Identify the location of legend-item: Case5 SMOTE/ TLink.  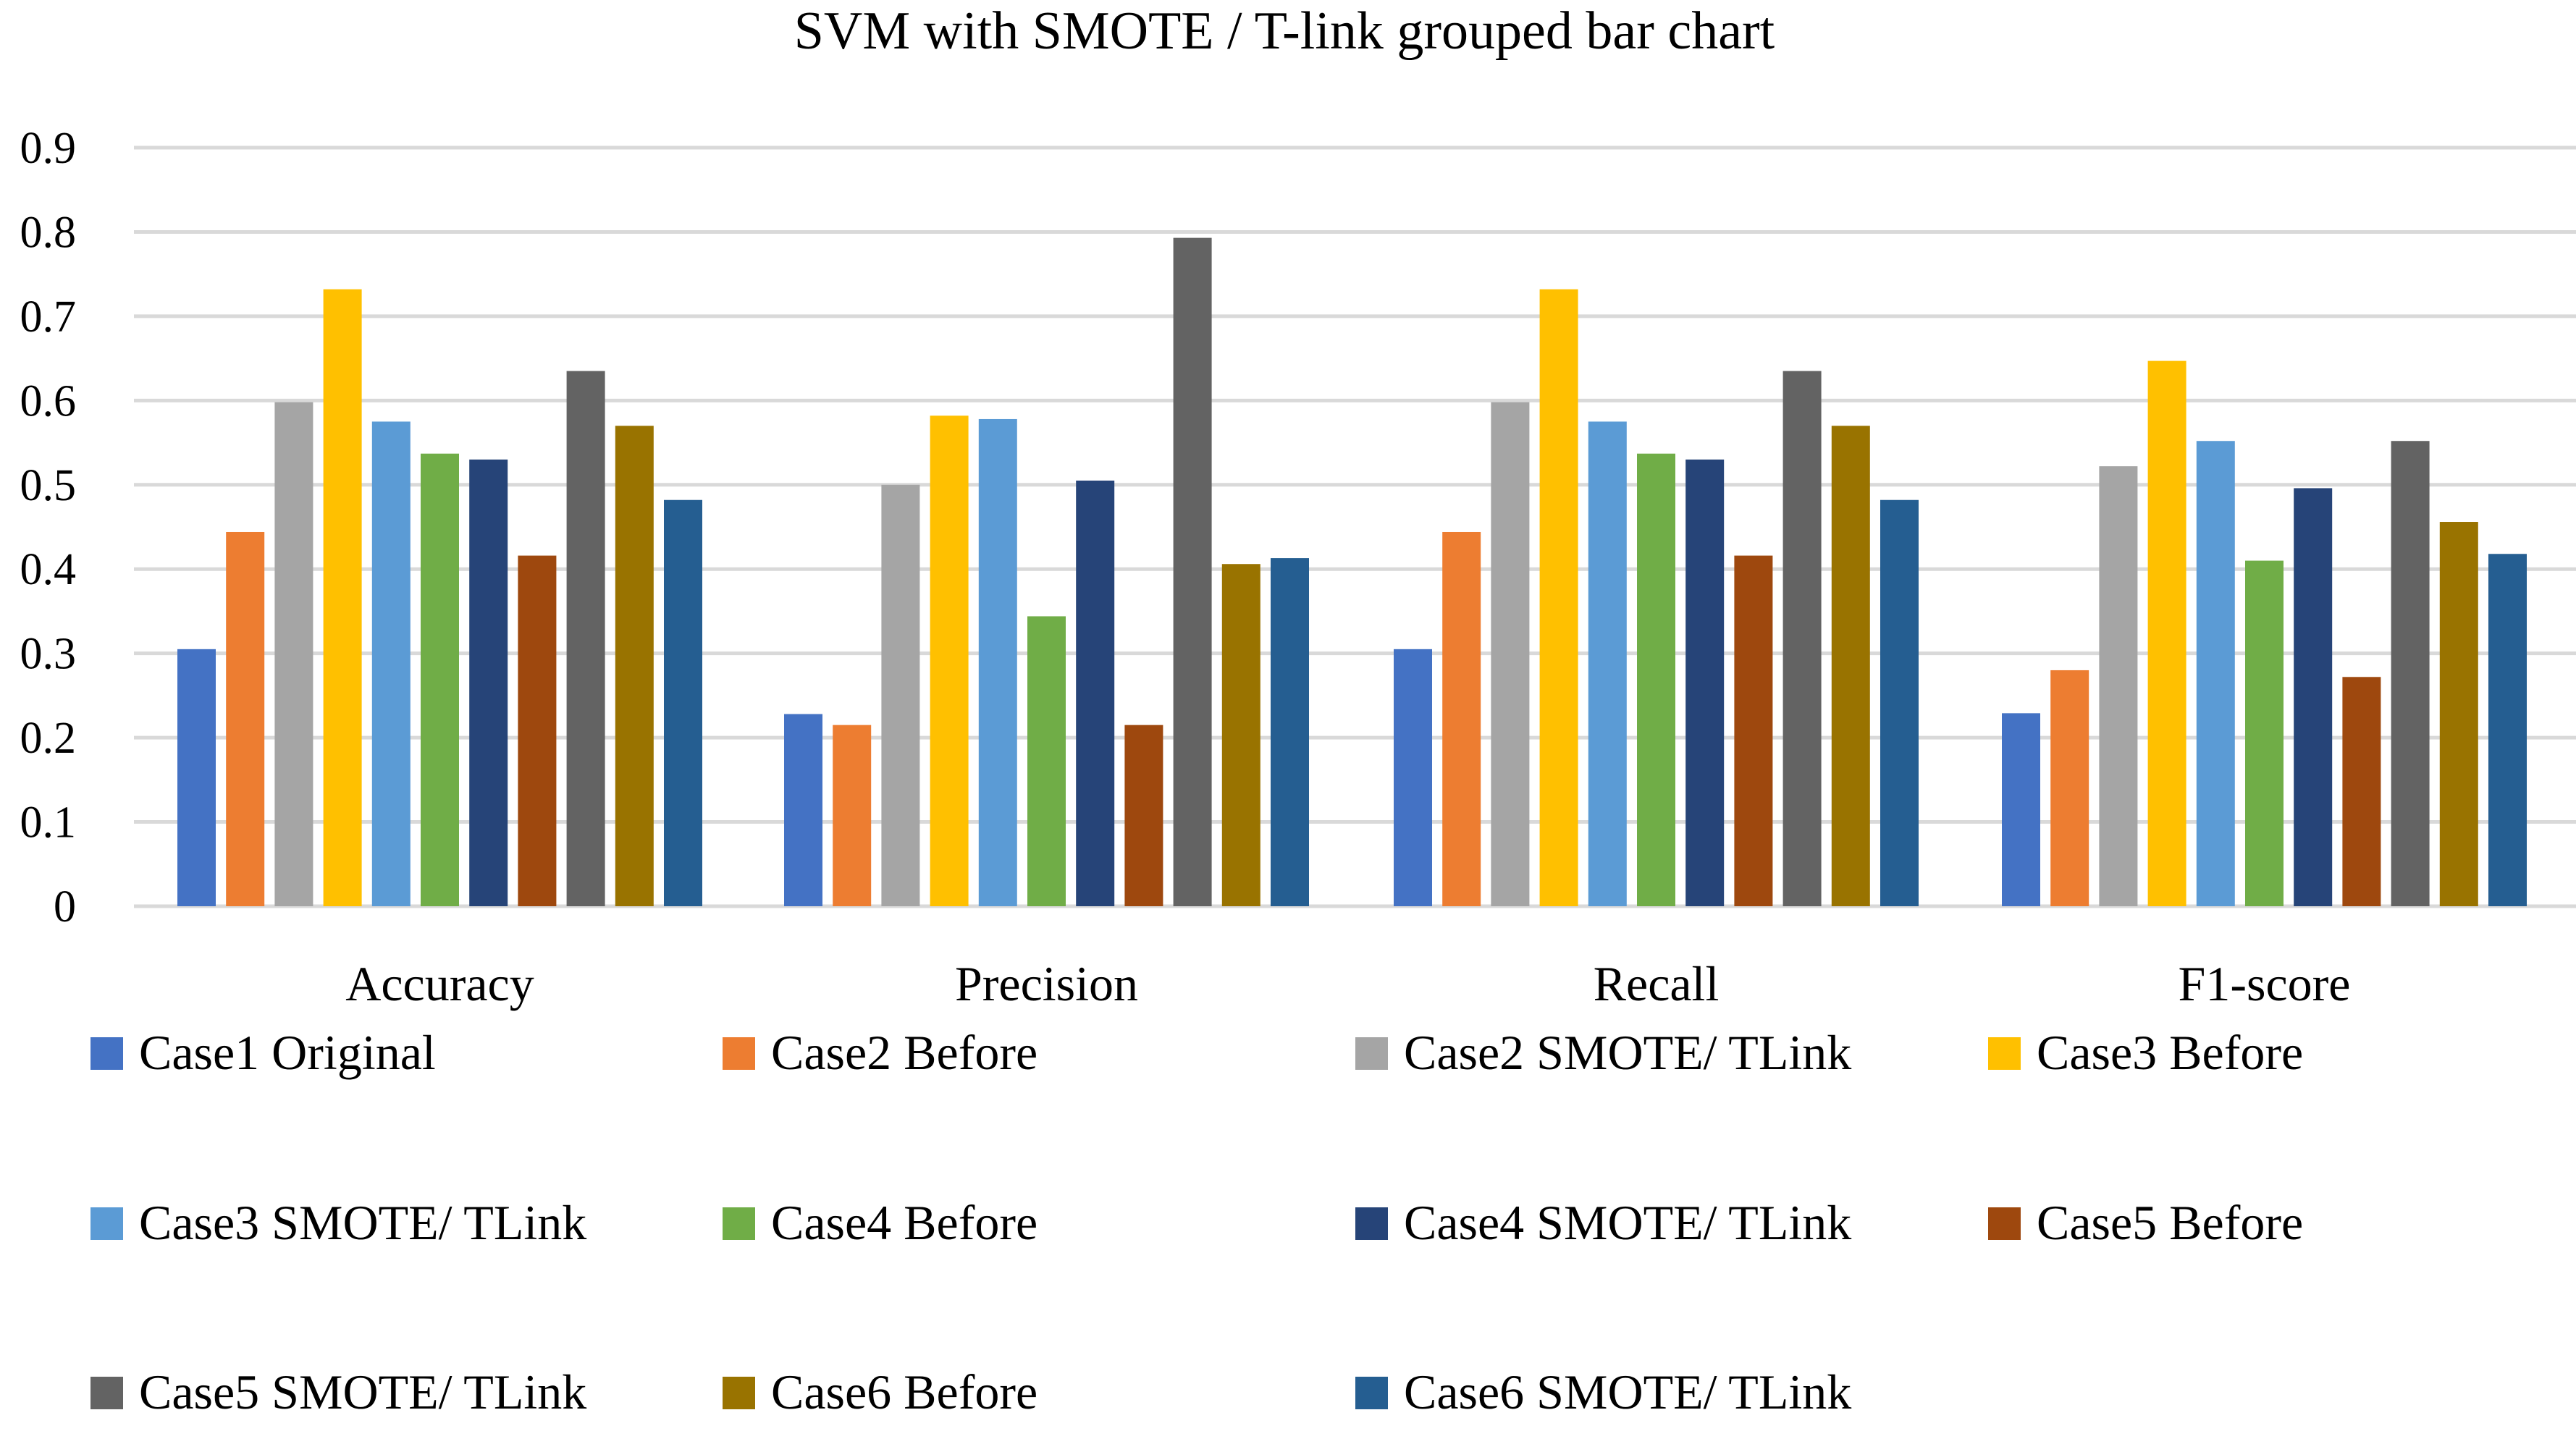
(338, 1391).